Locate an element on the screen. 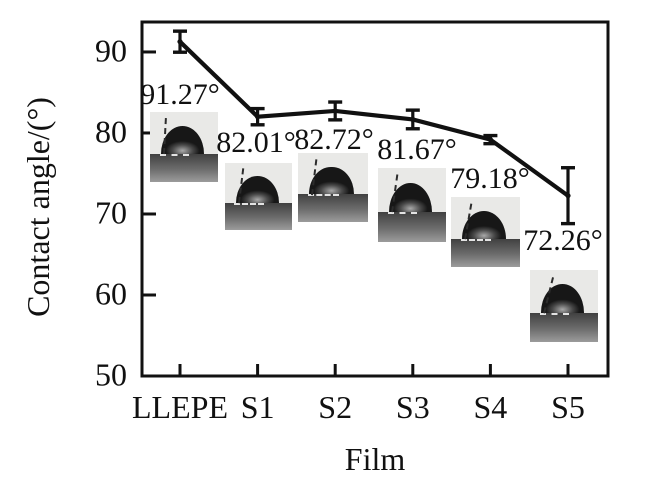 This screenshot has width=663, height=483. data-point-S1 is located at coordinates (258, 117).